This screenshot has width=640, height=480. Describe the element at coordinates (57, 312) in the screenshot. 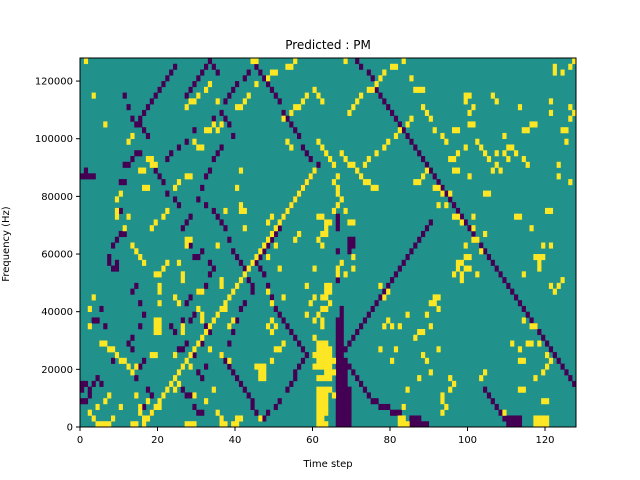

I see `y-tick-label: 40000` at that location.